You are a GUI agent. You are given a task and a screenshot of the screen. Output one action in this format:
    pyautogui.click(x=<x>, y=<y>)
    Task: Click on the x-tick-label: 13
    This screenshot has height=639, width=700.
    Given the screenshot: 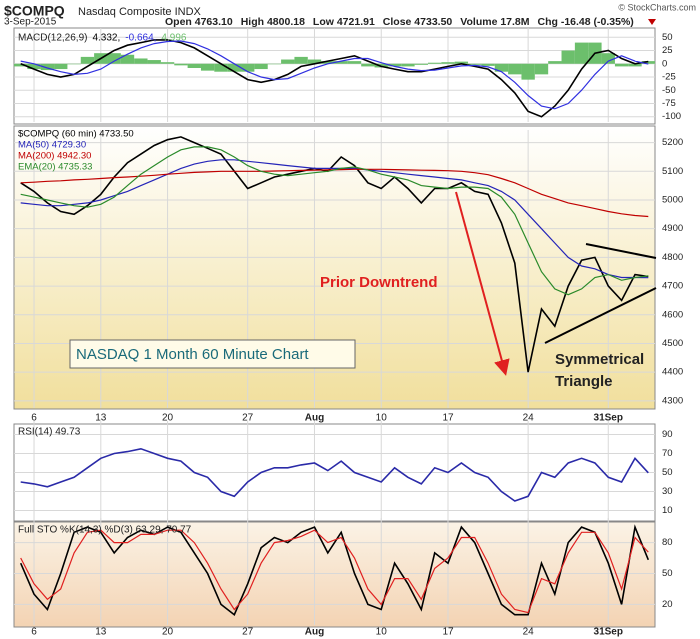 What is the action you would take?
    pyautogui.click(x=101, y=632)
    